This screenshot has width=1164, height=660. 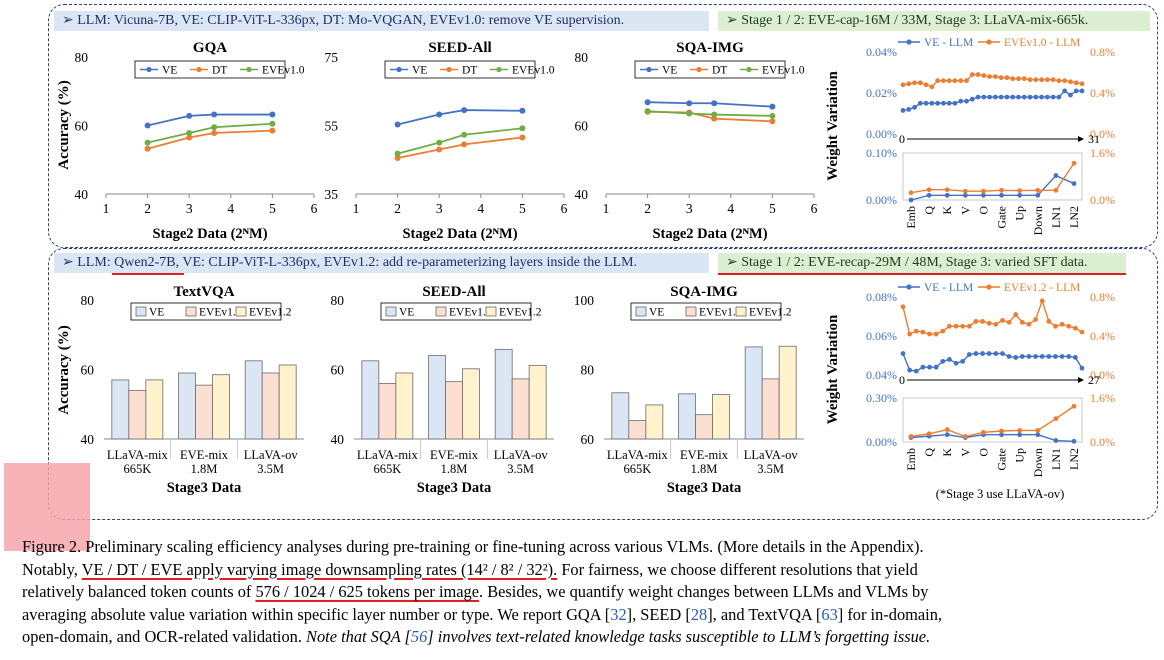 What do you see at coordinates (983, 452) in the screenshot?
I see `layer-type-label: O` at bounding box center [983, 452].